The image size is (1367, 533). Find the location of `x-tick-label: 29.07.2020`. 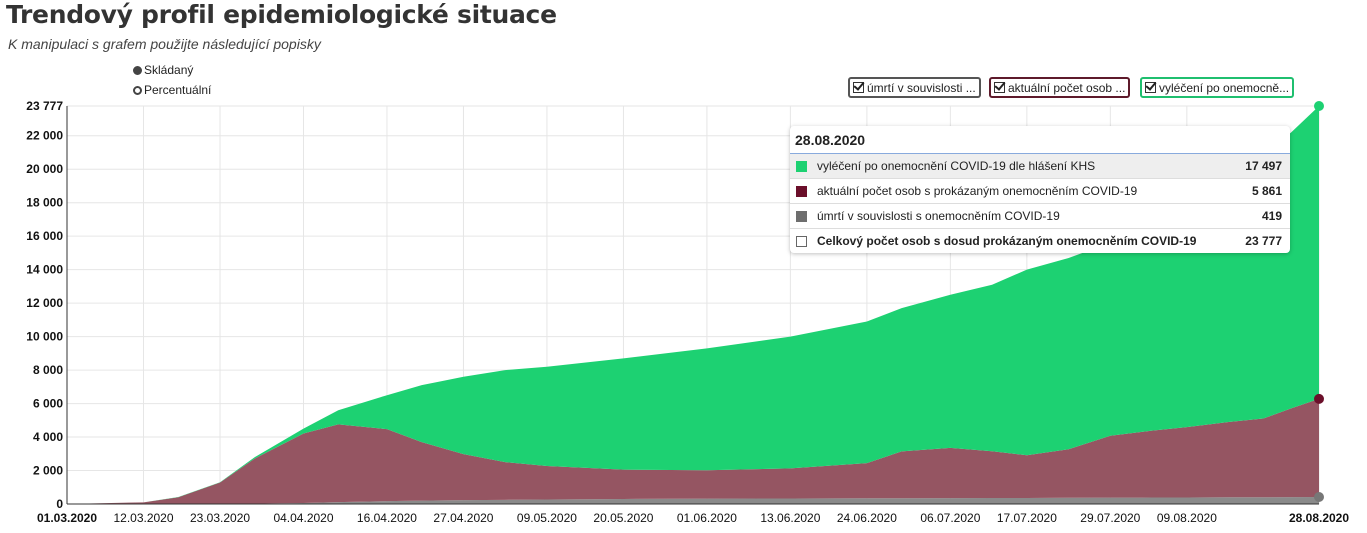

x-tick-label: 29.07.2020 is located at coordinates (1110, 518).